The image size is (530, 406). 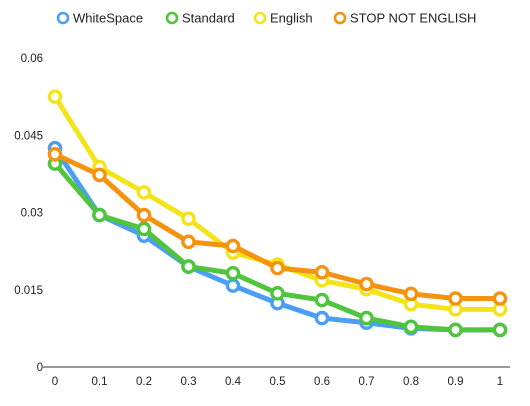 What do you see at coordinates (411, 382) in the screenshot?
I see `x-tick-label: 0.8` at bounding box center [411, 382].